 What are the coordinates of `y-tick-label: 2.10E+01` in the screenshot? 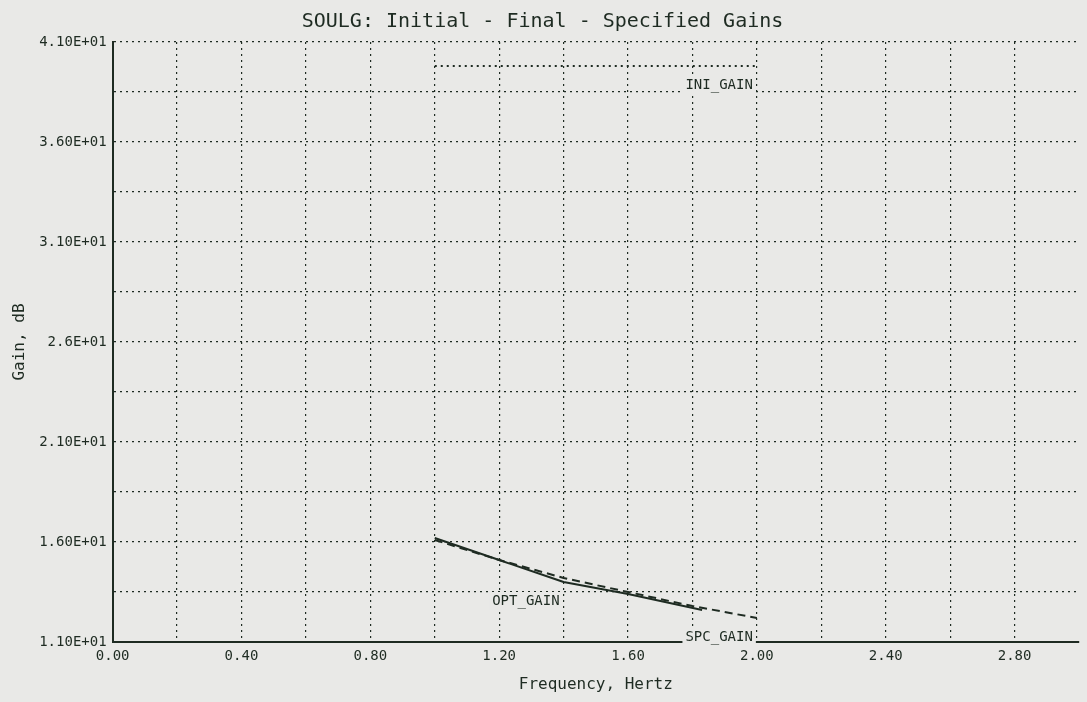 It's located at (73, 440).